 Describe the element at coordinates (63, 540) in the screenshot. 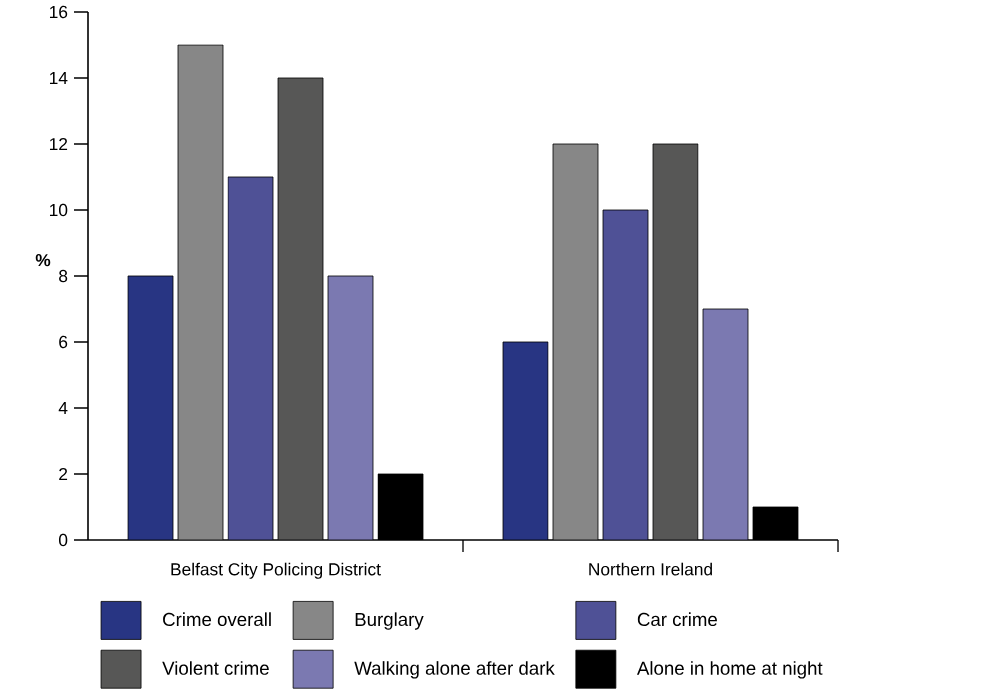

I see `y-tick-label: 0` at that location.